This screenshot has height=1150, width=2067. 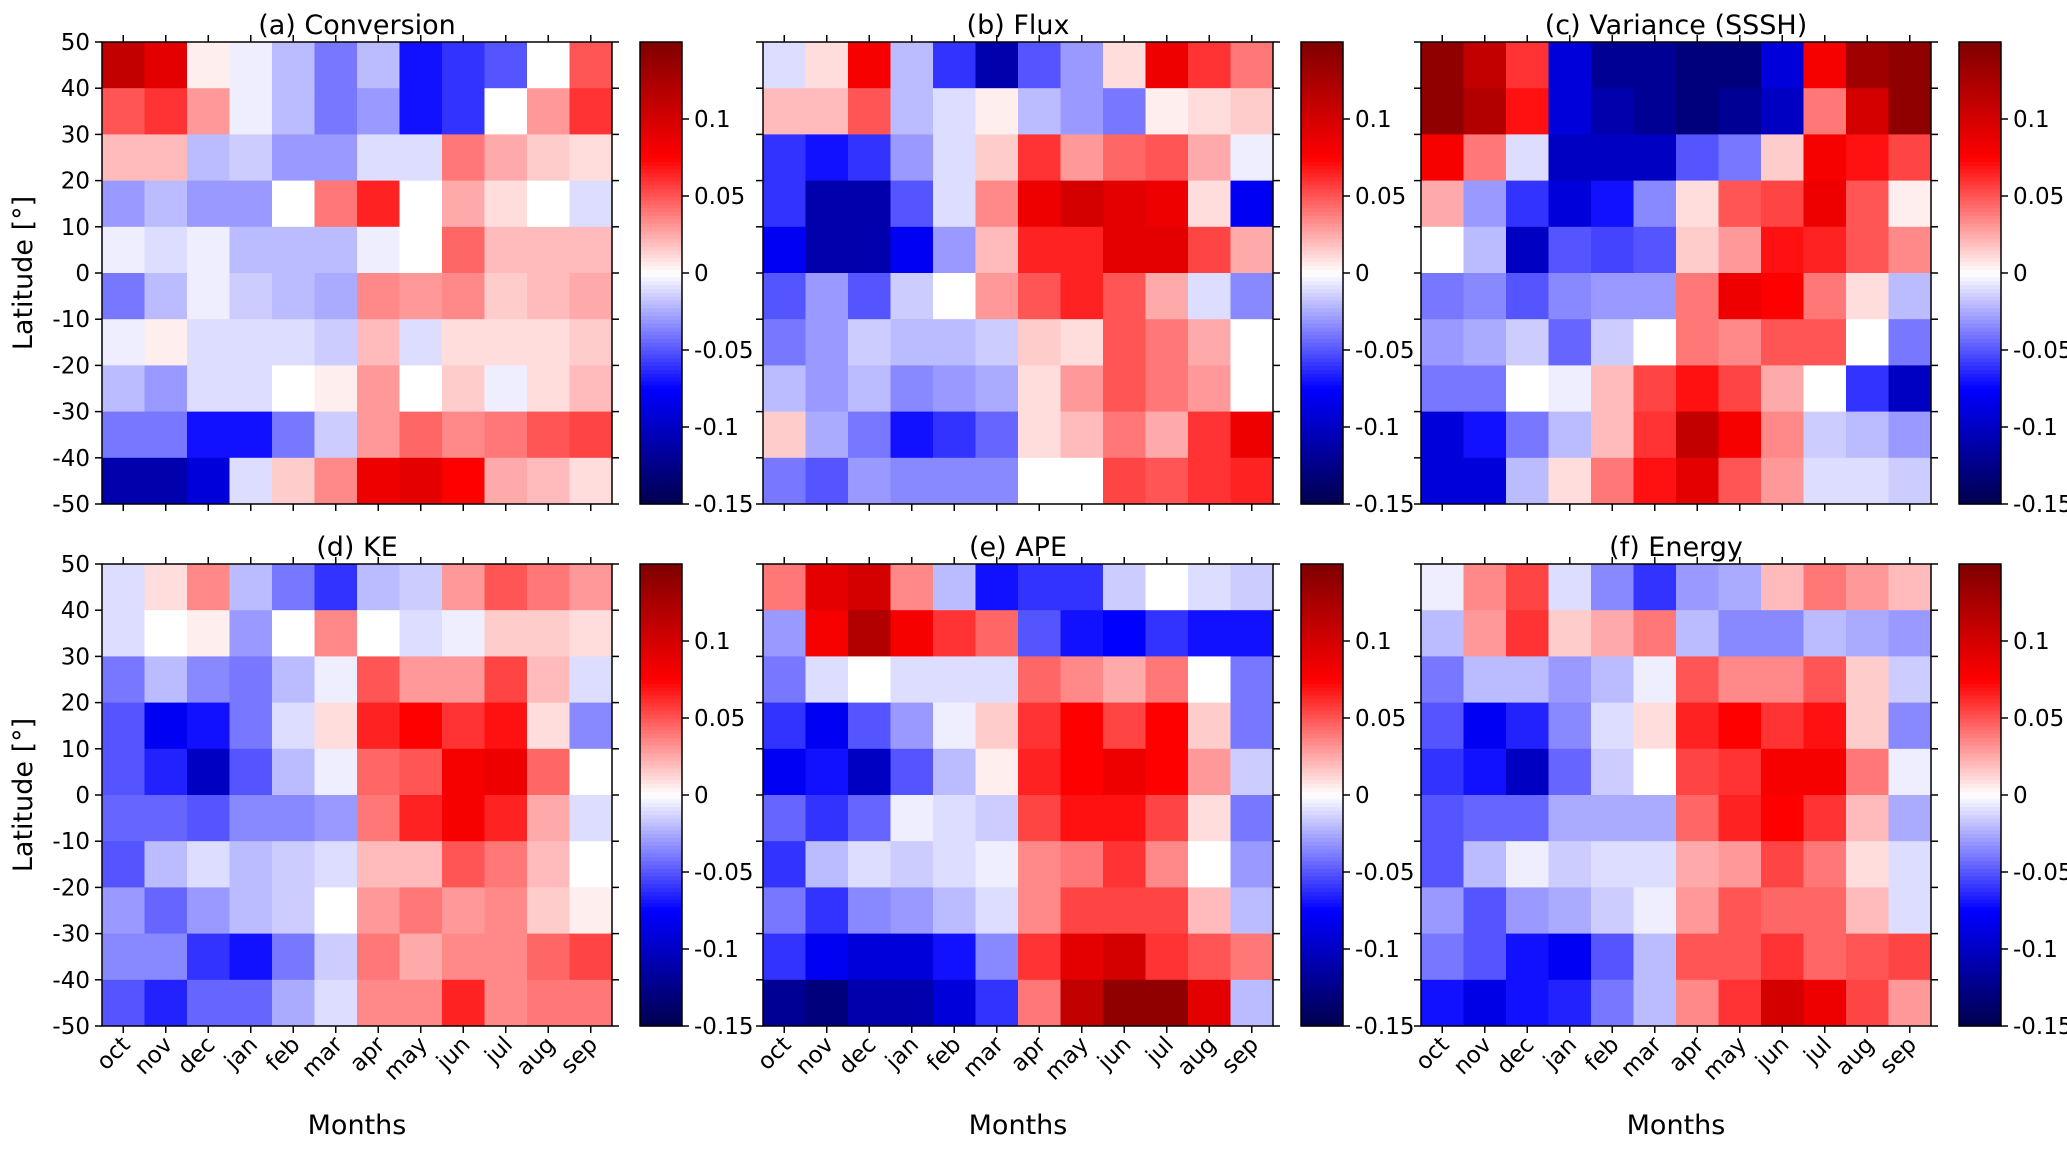 What do you see at coordinates (944, 1054) in the screenshot?
I see `x-tick-label: feb` at bounding box center [944, 1054].